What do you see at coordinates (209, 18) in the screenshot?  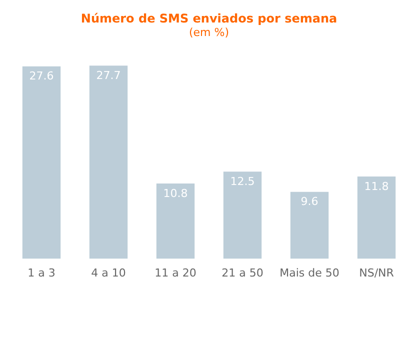 I see `chart-title: Número de SMS enviados por semana` at bounding box center [209, 18].